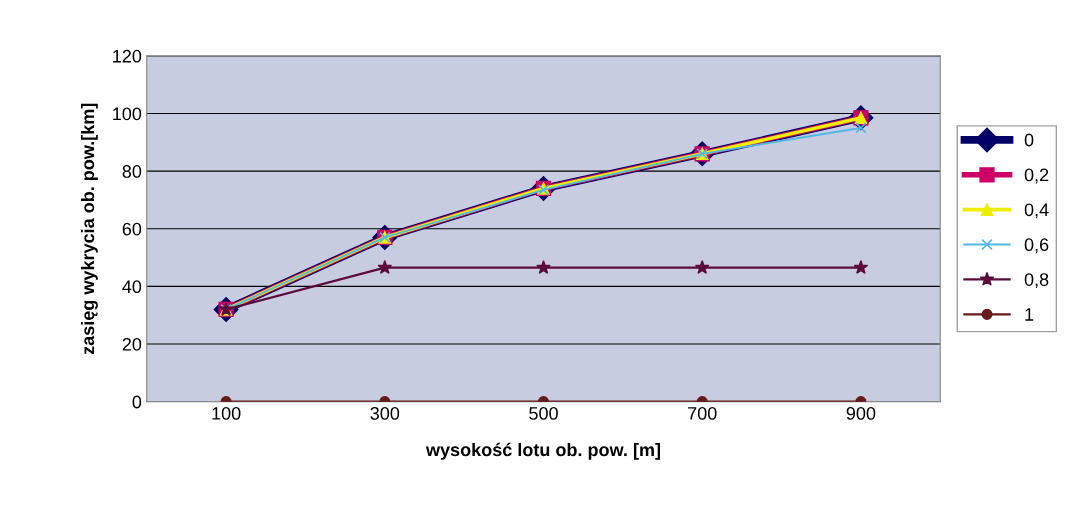  Describe the element at coordinates (861, 413) in the screenshot. I see `x-tick-label: 900` at that location.